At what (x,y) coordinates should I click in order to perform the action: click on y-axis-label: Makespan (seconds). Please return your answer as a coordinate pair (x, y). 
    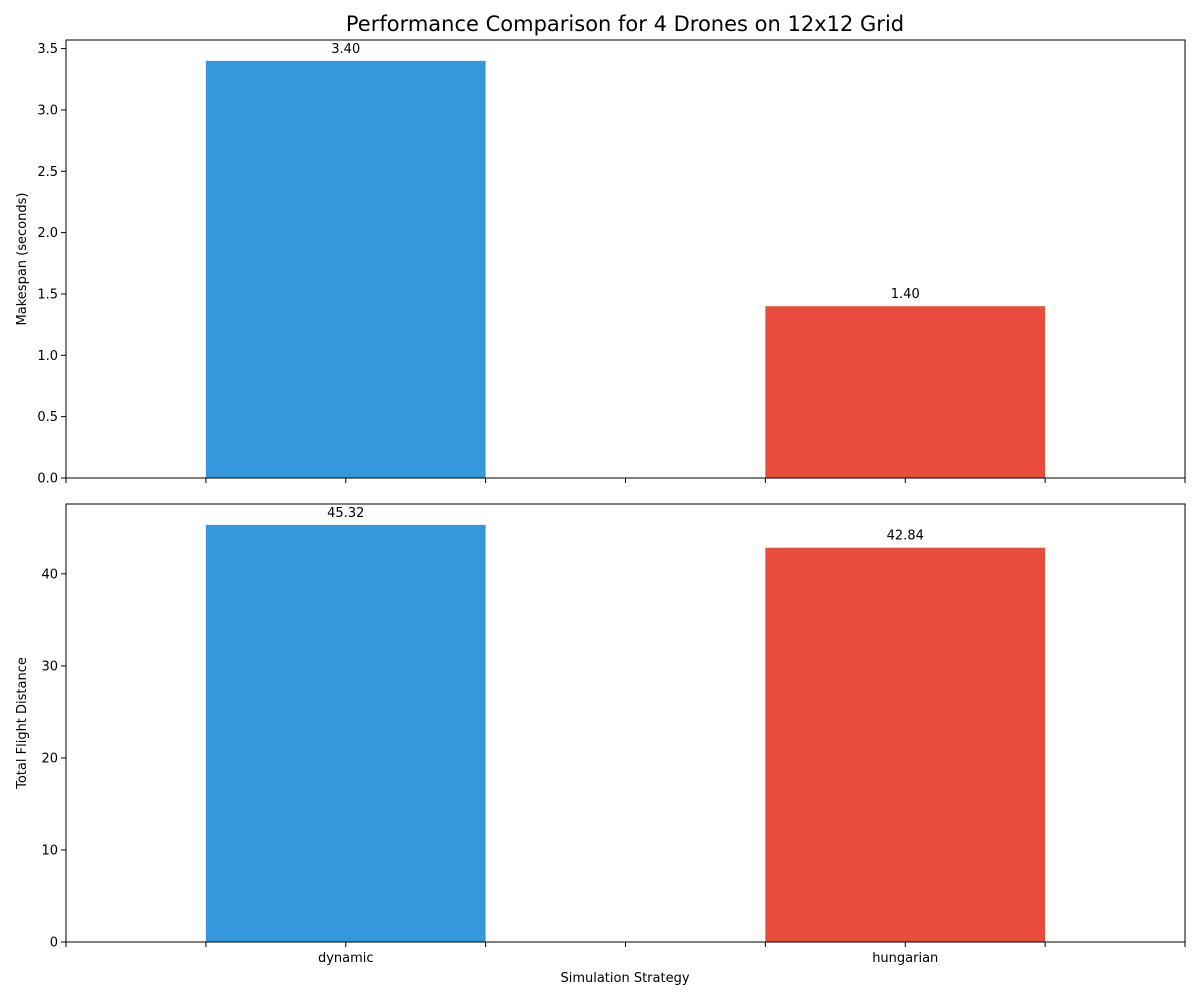
    Looking at the image, I should click on (22, 259).